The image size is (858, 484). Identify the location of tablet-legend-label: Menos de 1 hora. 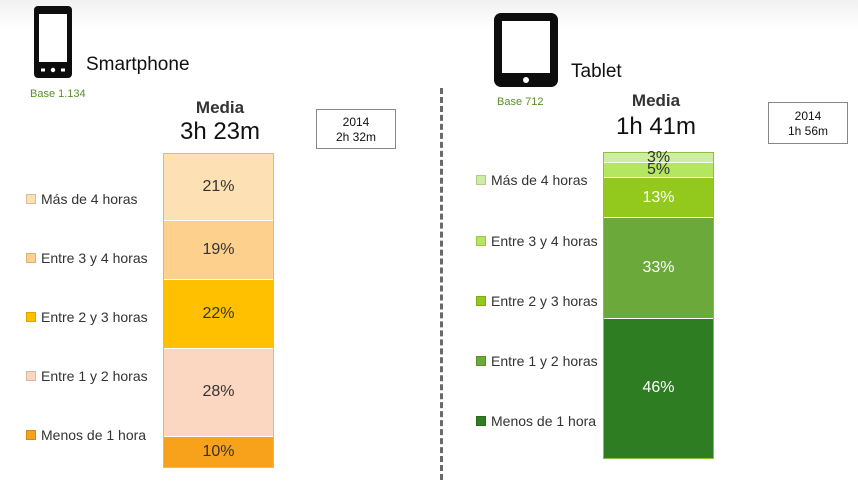
(544, 421).